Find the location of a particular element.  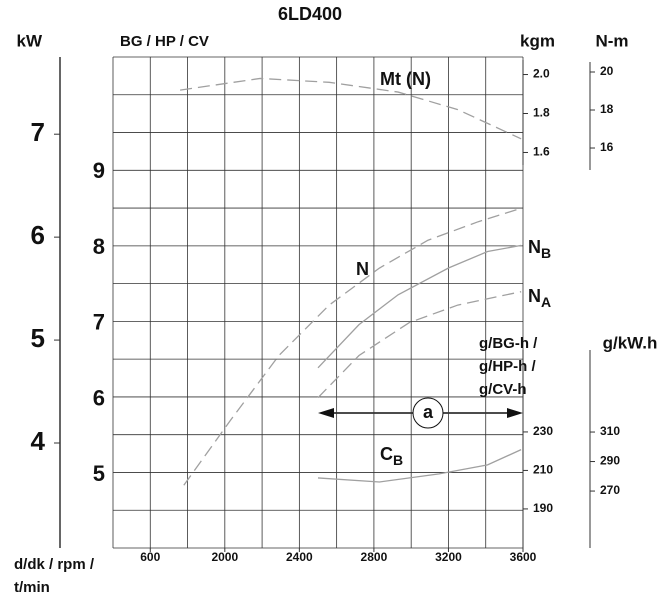

x-tick-label: 3600 is located at coordinates (523, 557).